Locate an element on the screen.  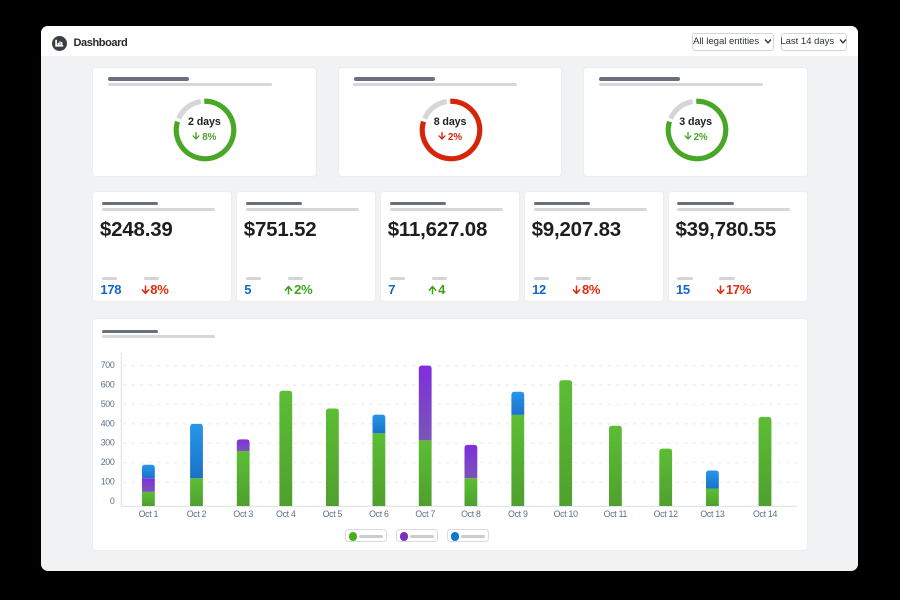
svg-text: Oct 12 is located at coordinates (666, 514).